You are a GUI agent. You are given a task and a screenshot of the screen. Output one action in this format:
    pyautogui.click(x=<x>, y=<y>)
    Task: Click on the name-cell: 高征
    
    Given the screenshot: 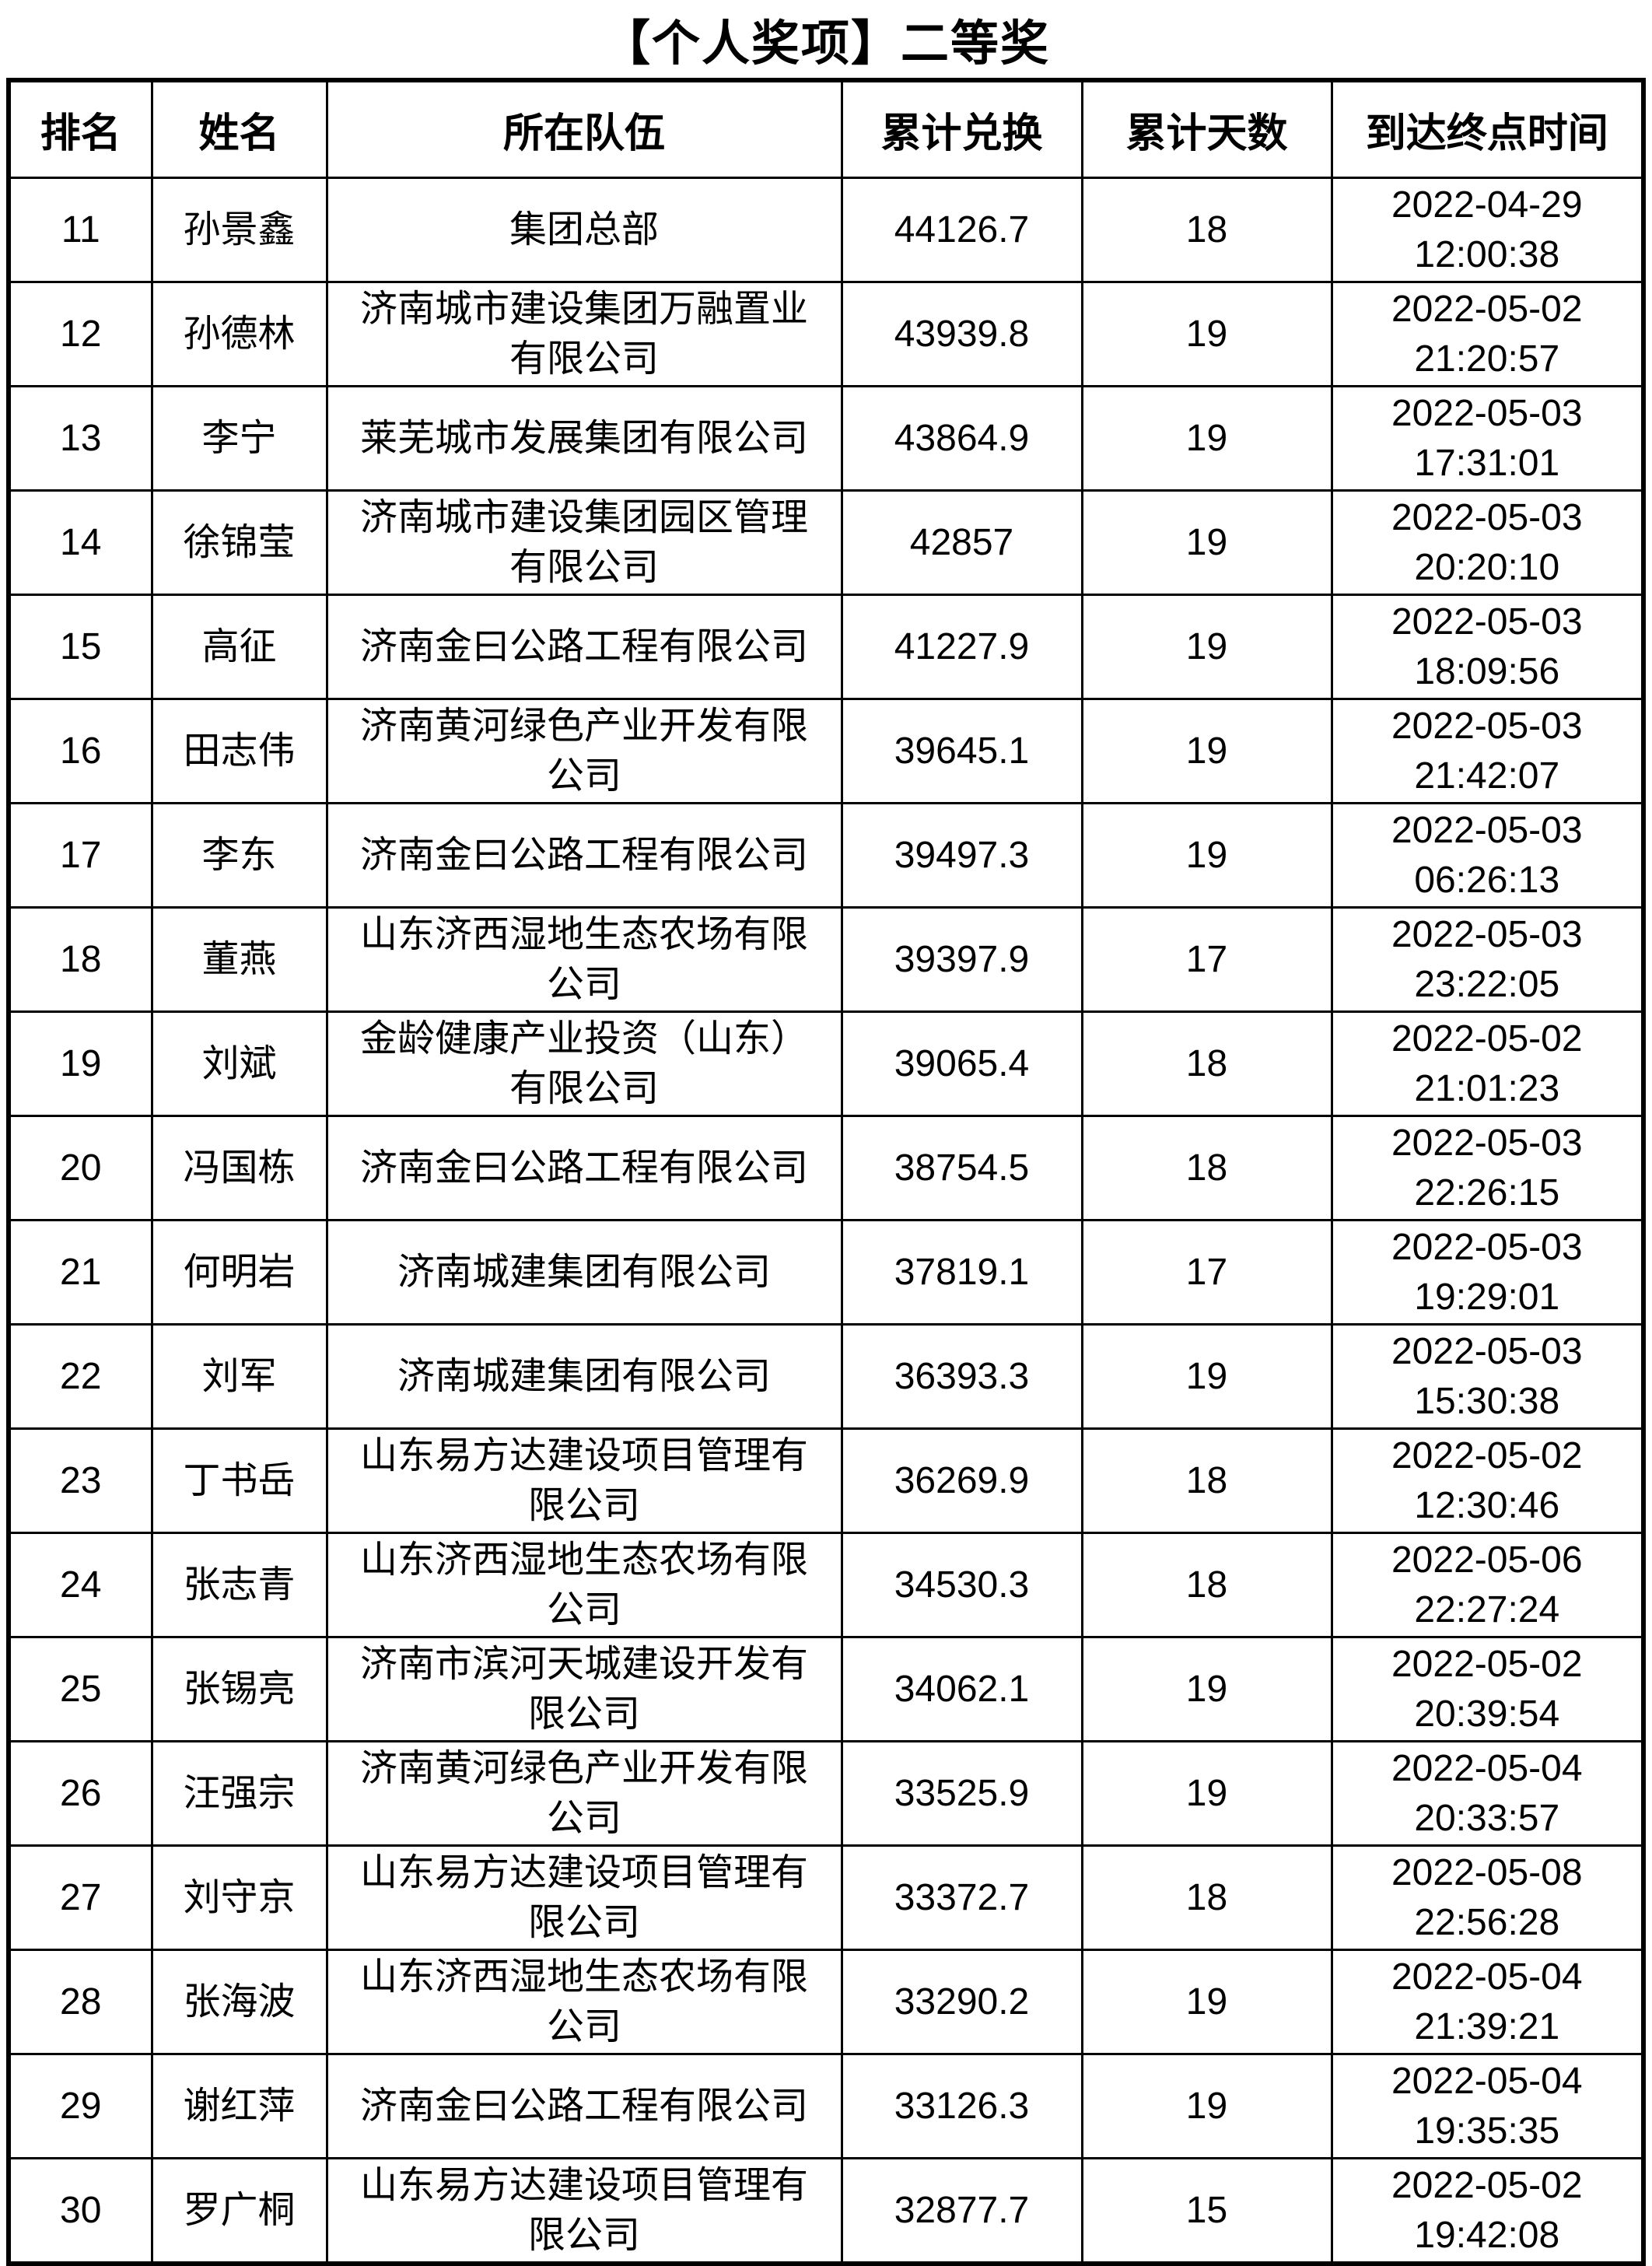 What is the action you would take?
    pyautogui.click(x=239, y=647)
    